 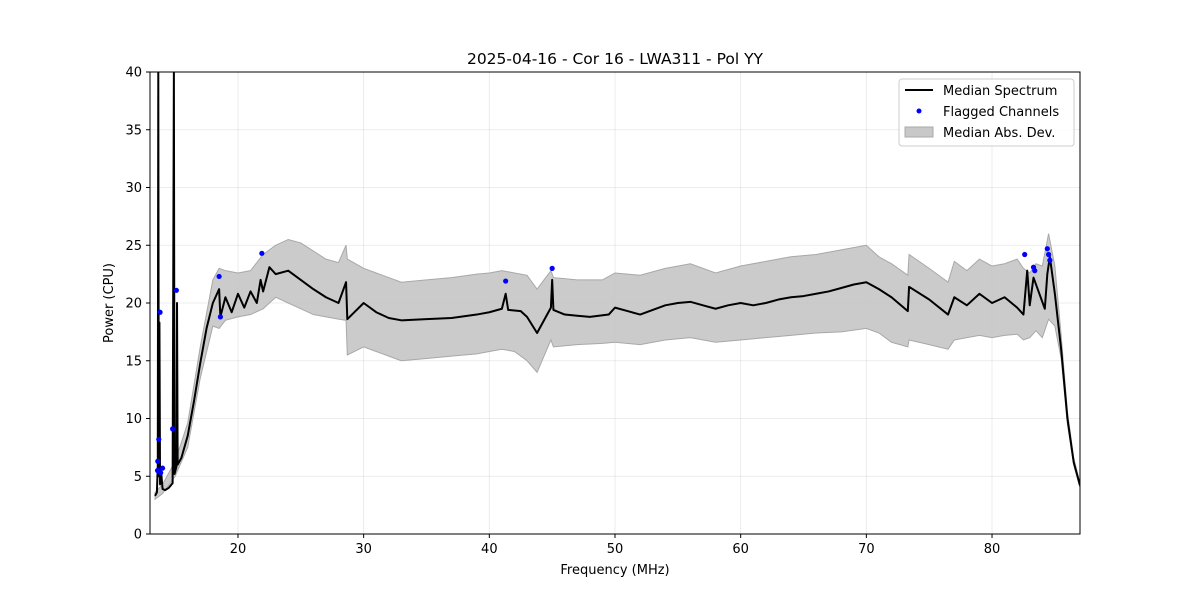 What do you see at coordinates (740, 549) in the screenshot?
I see `x-tick-label: 60` at bounding box center [740, 549].